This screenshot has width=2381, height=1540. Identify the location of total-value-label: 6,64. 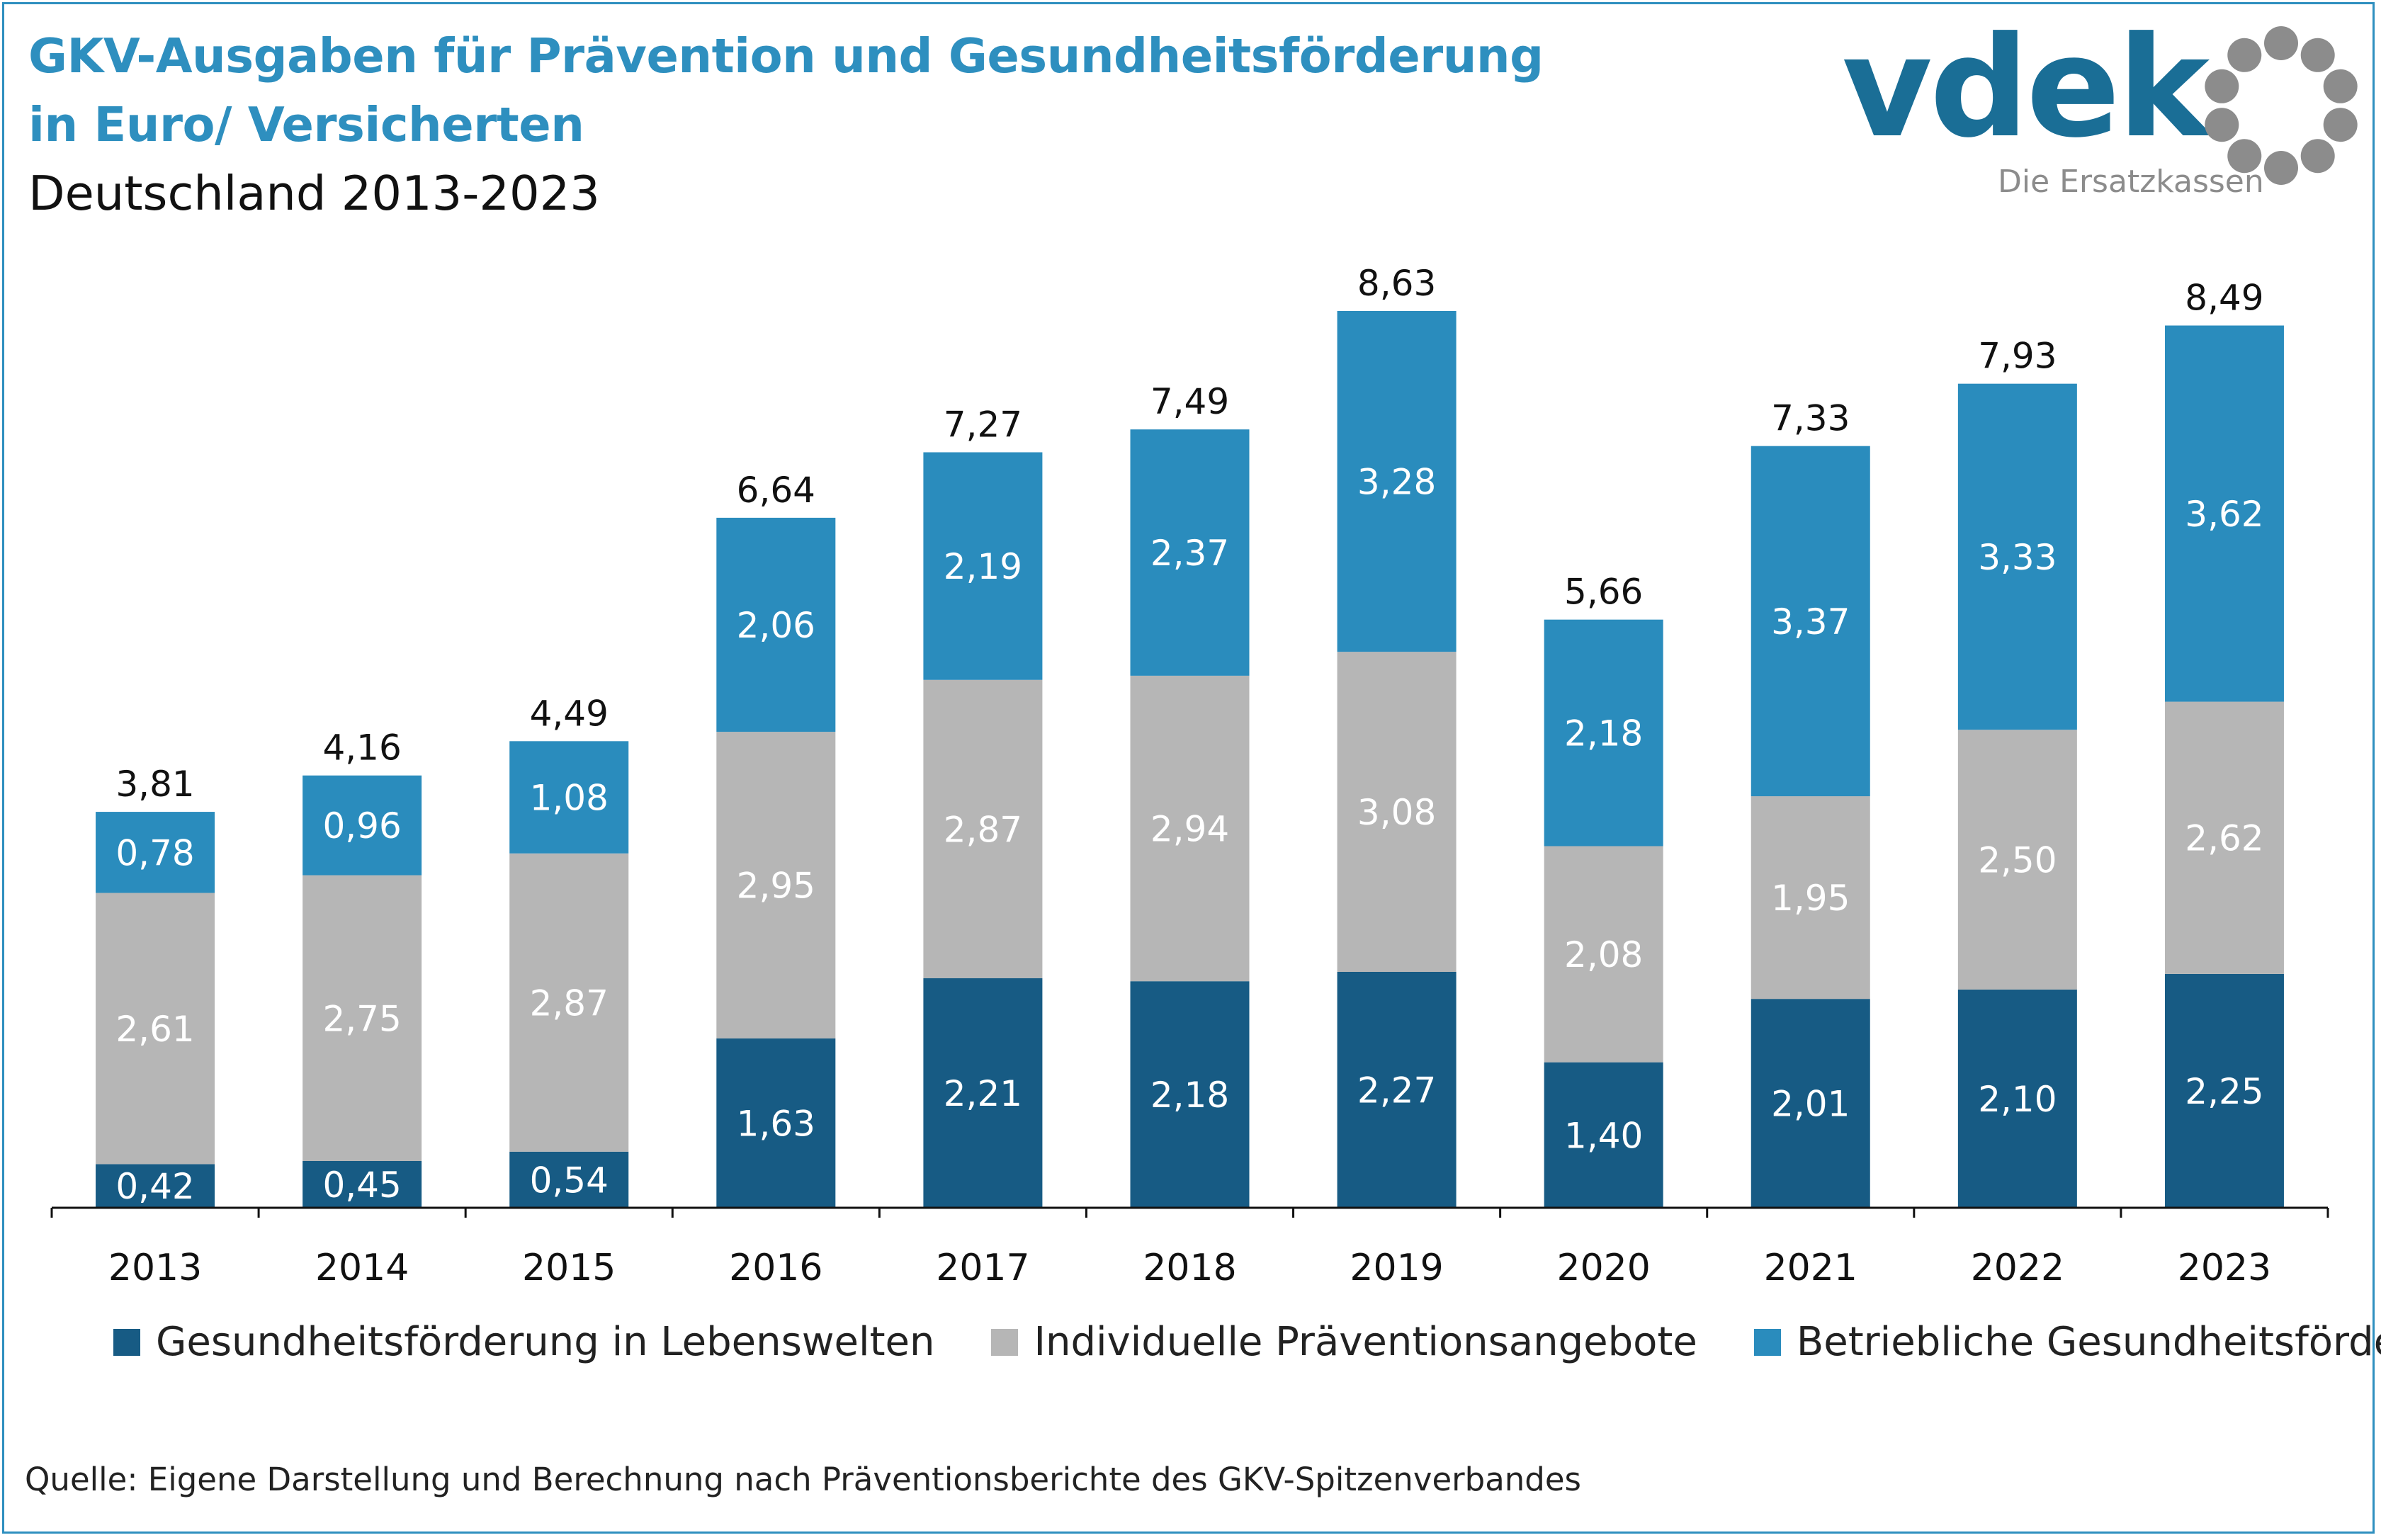
(776, 490).